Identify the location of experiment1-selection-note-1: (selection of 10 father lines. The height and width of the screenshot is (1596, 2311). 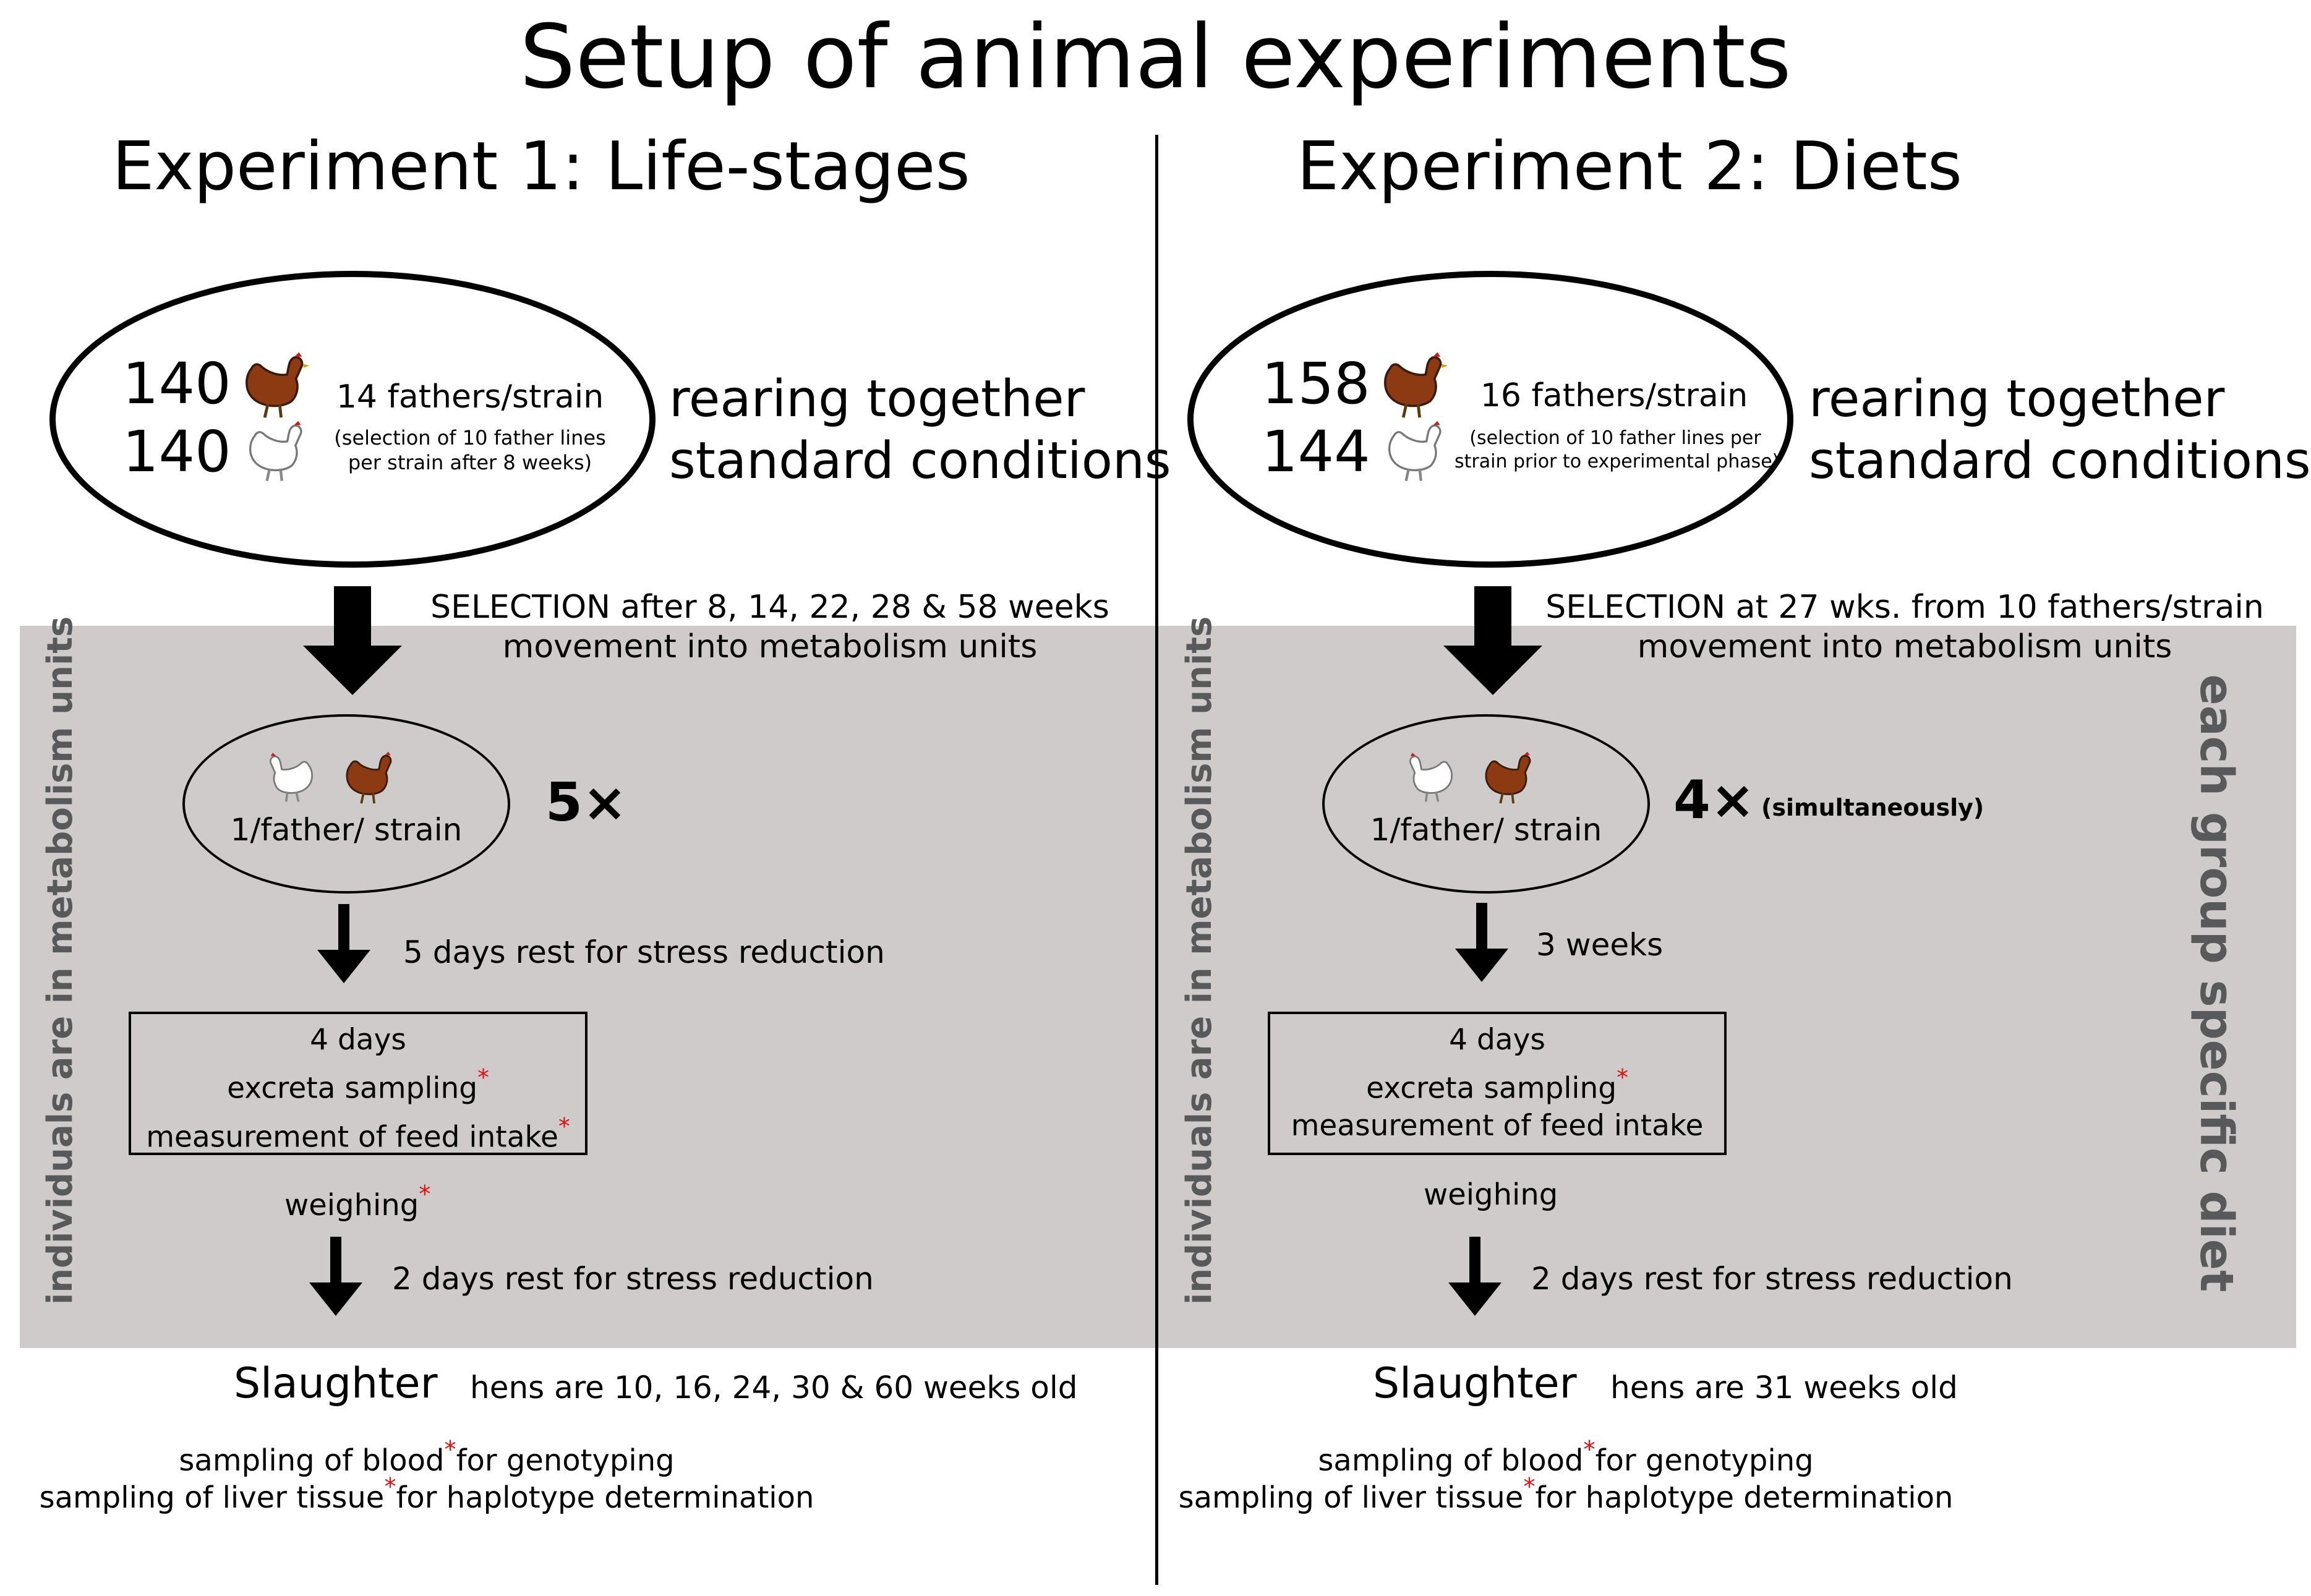
(470, 438).